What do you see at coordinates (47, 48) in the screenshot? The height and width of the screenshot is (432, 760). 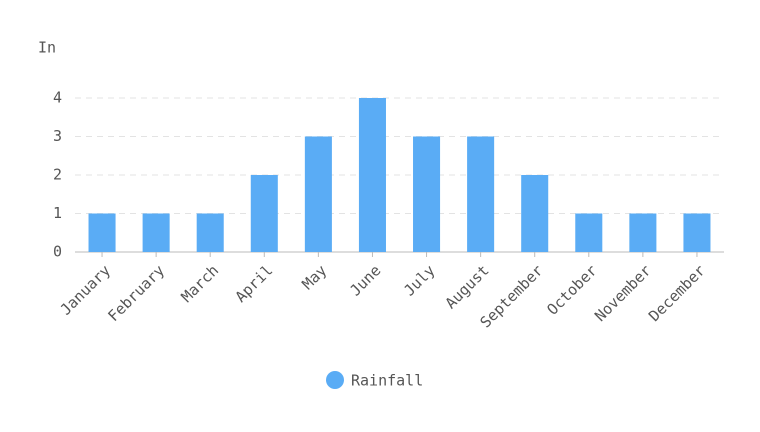 I see `y-axis-label: In` at bounding box center [47, 48].